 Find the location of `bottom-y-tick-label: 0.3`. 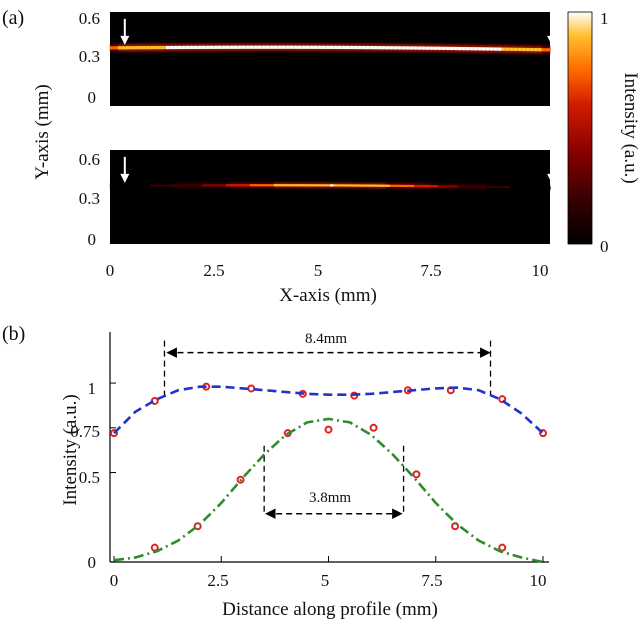

bottom-y-tick-label: 0.3 is located at coordinates (89, 198).